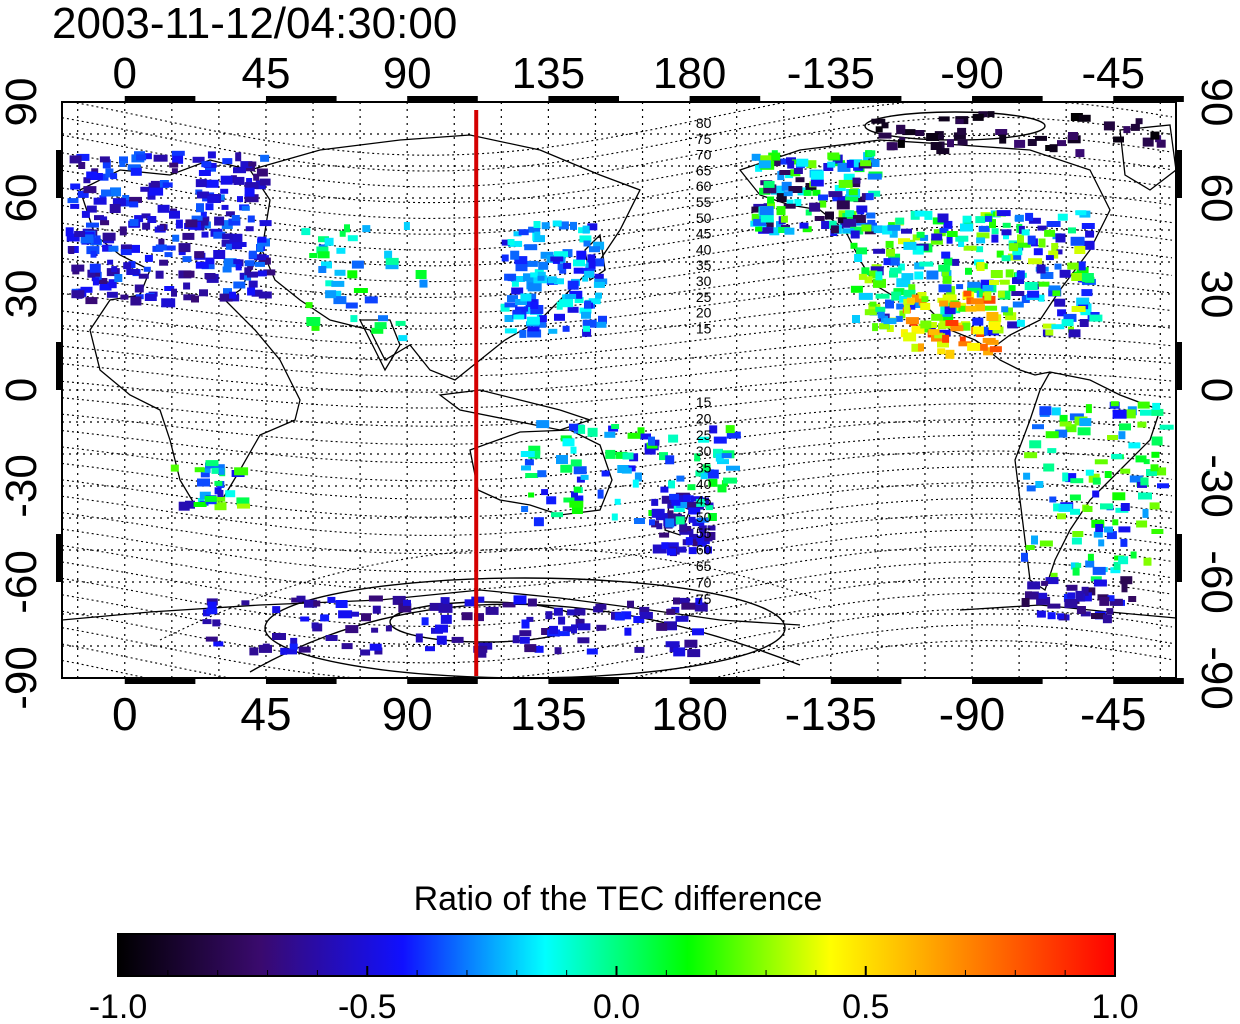  Describe the element at coordinates (704, 418) in the screenshot. I see `contour-label: 20` at that location.